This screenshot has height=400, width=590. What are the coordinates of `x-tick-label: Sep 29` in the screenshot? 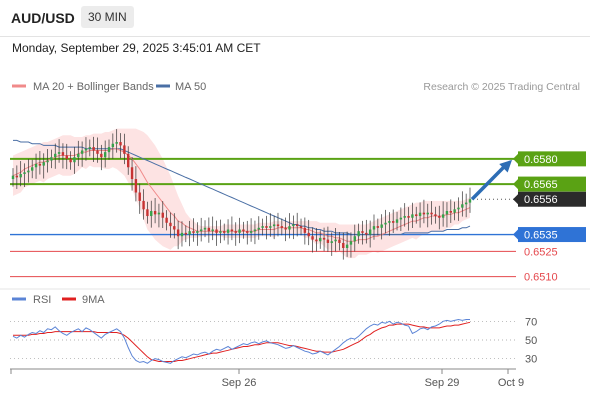 It's located at (442, 383).